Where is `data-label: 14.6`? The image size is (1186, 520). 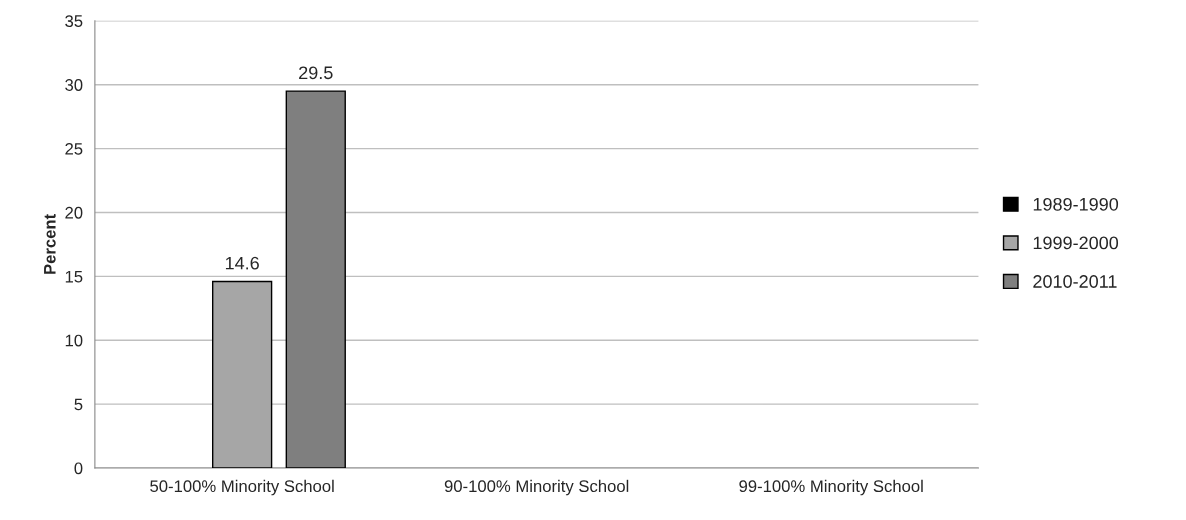
data-label: 14.6 is located at coordinates (242, 263).